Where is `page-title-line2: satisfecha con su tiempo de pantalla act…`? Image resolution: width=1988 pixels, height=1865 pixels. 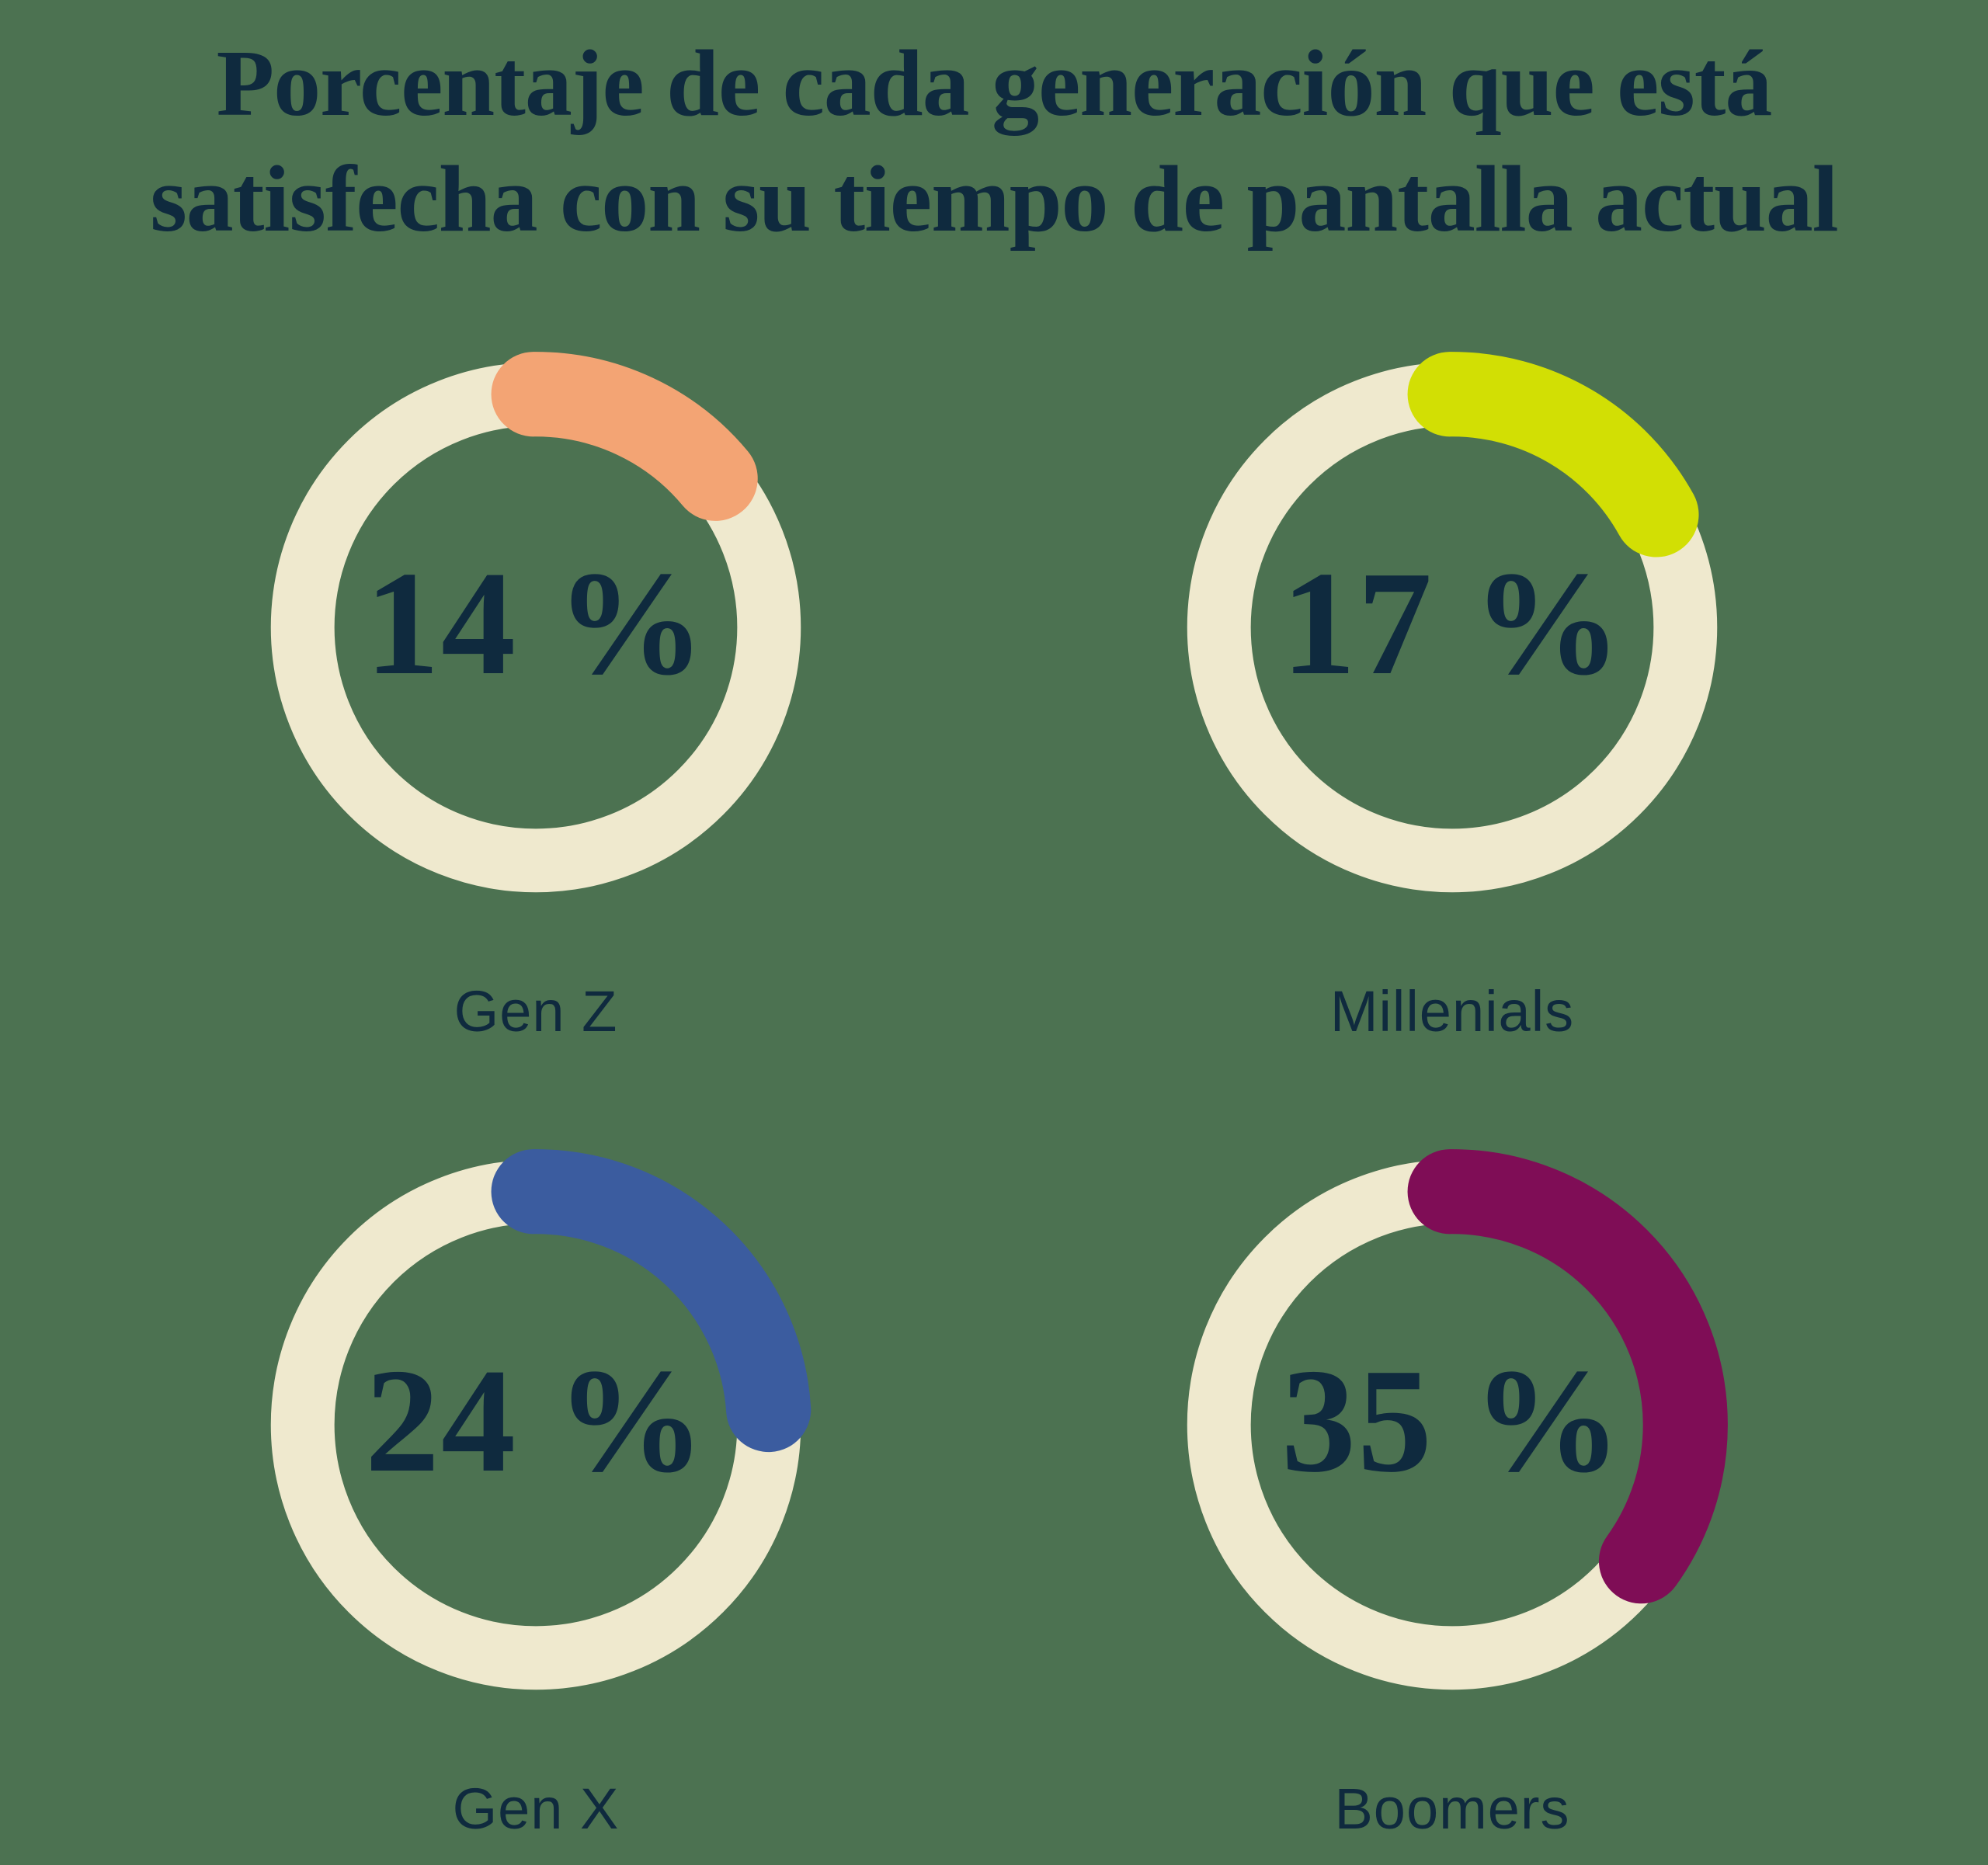
page-title-line2: satisfecha con su tiempo de pantalla act… is located at coordinates (994, 199).